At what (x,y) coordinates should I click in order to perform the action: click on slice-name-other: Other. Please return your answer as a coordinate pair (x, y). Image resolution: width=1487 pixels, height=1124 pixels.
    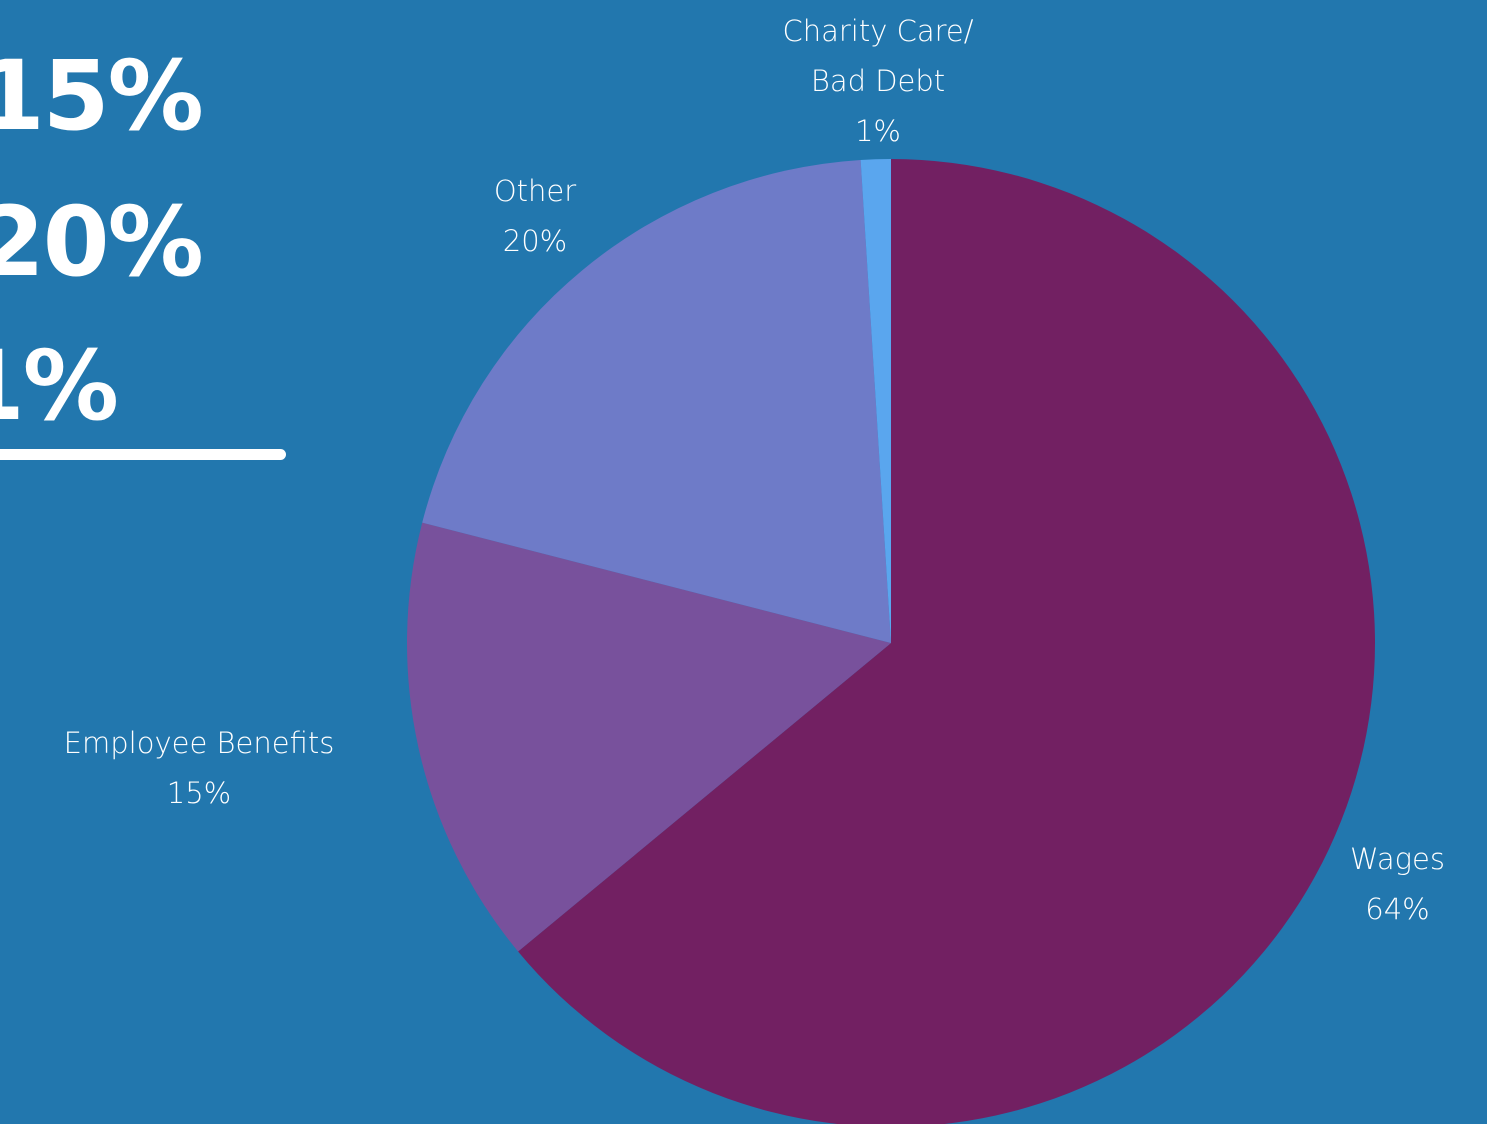
    Looking at the image, I should click on (535, 191).